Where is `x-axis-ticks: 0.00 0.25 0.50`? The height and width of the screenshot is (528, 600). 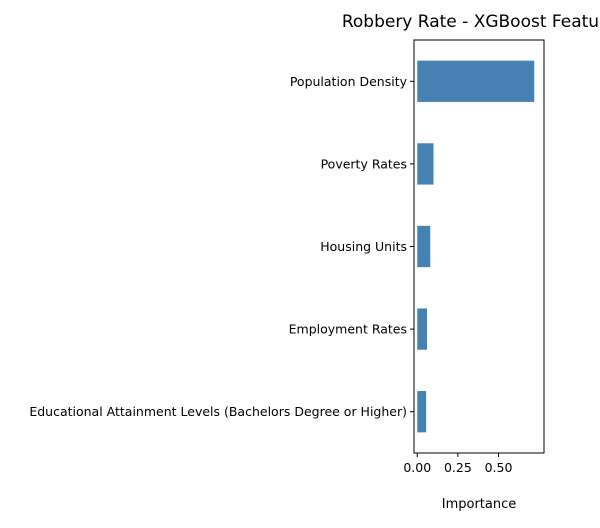
x-axis-ticks: 0.00 0.25 0.50 is located at coordinates (457, 464).